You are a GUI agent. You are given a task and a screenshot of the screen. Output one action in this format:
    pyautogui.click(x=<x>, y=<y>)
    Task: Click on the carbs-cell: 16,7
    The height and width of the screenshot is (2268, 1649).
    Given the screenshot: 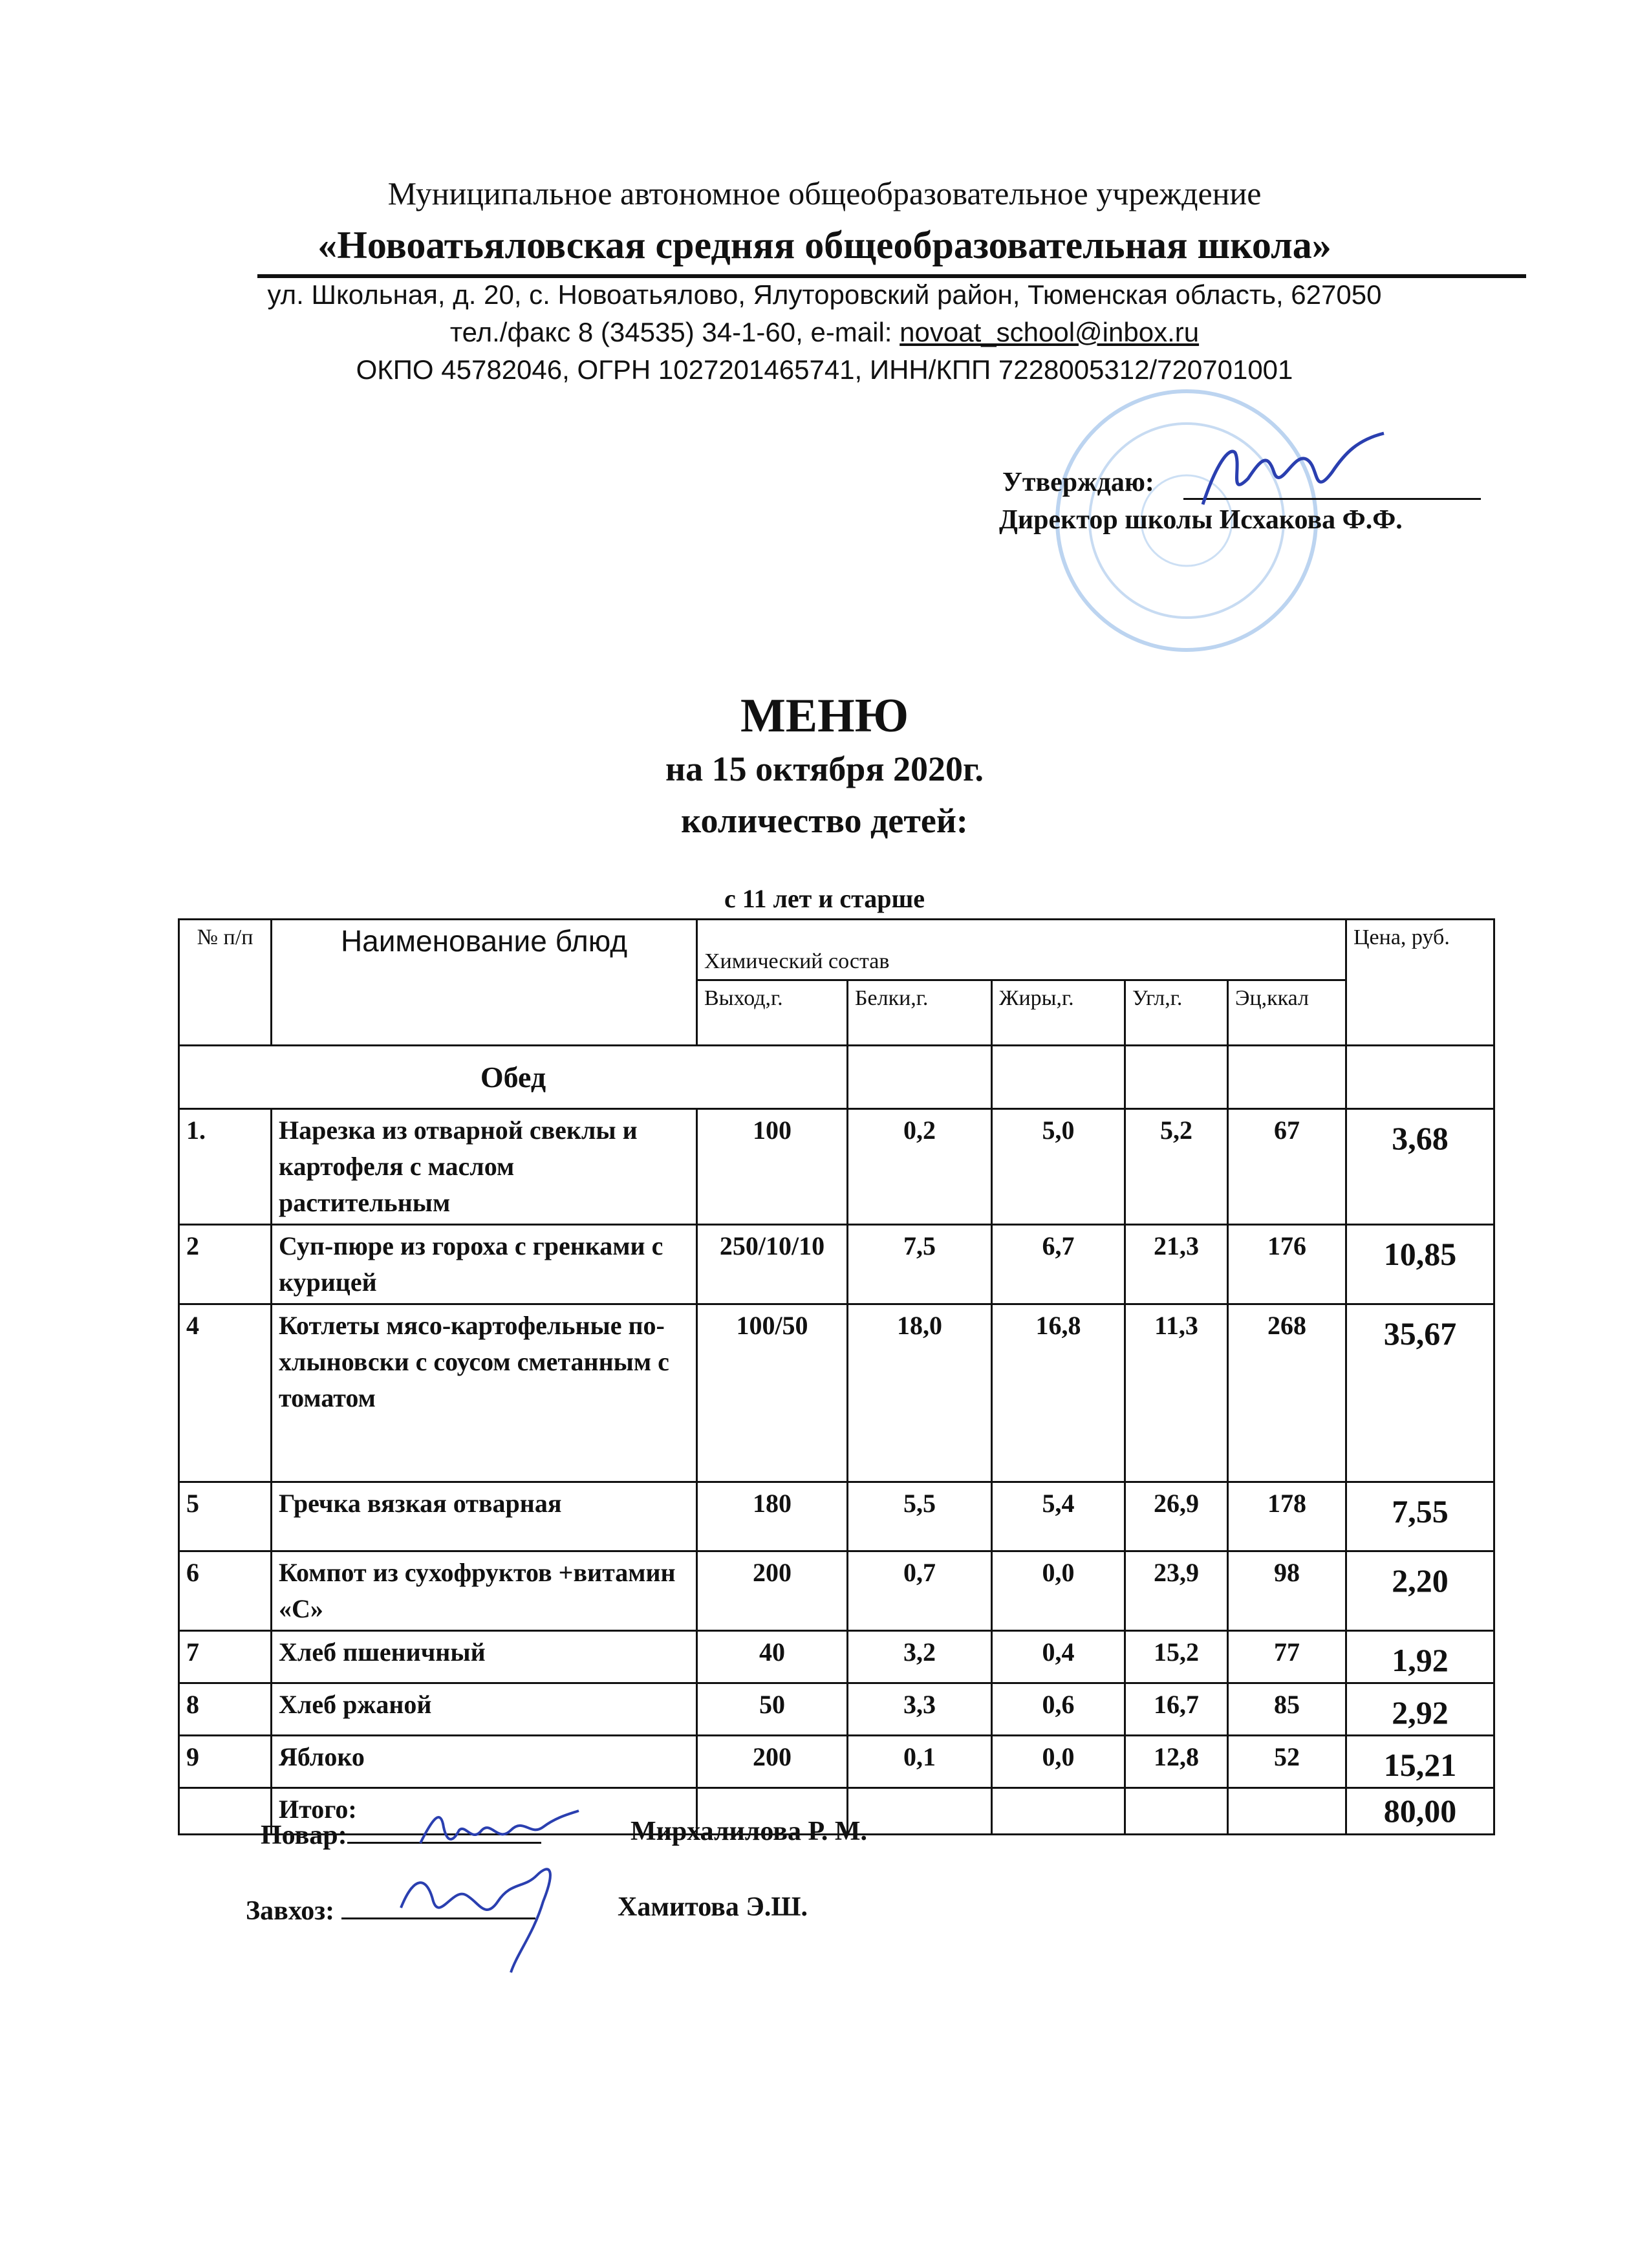 What is the action you would take?
    pyautogui.click(x=1176, y=1709)
    